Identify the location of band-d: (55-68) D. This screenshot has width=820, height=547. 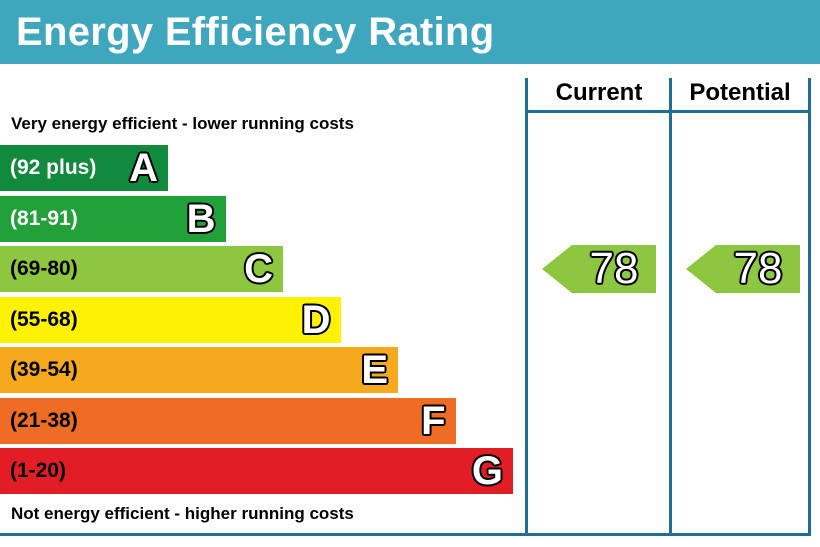
(170, 319).